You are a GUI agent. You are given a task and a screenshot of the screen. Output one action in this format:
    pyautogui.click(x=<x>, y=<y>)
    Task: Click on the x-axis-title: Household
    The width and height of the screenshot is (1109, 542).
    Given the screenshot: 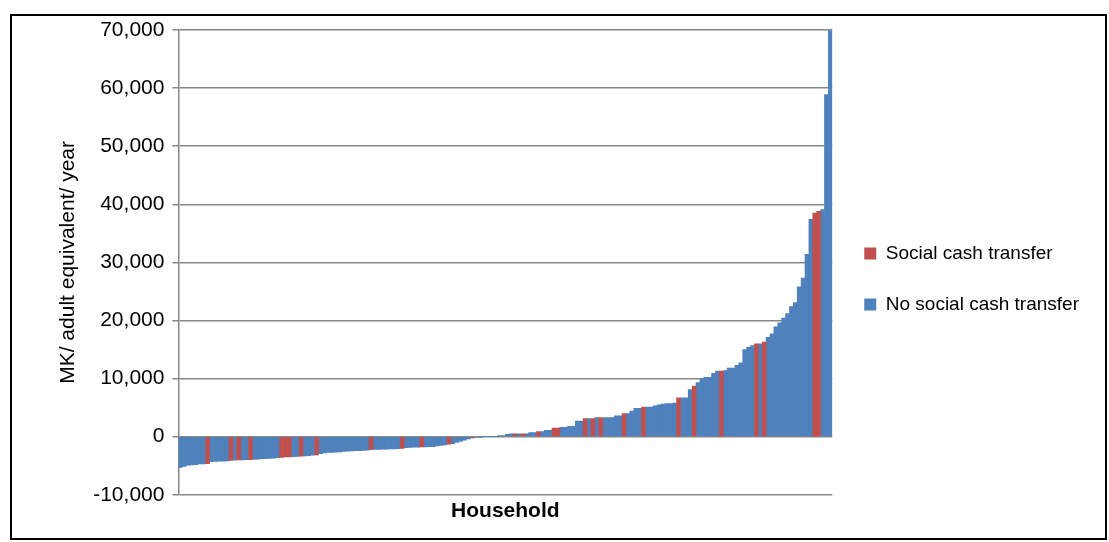 What is the action you would take?
    pyautogui.click(x=505, y=510)
    